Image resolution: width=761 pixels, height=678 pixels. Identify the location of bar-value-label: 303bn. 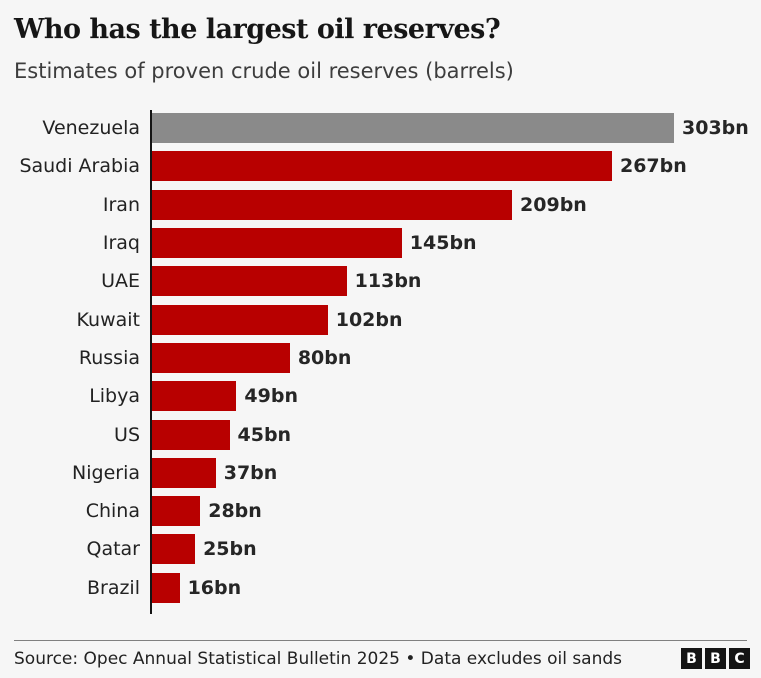
(715, 128).